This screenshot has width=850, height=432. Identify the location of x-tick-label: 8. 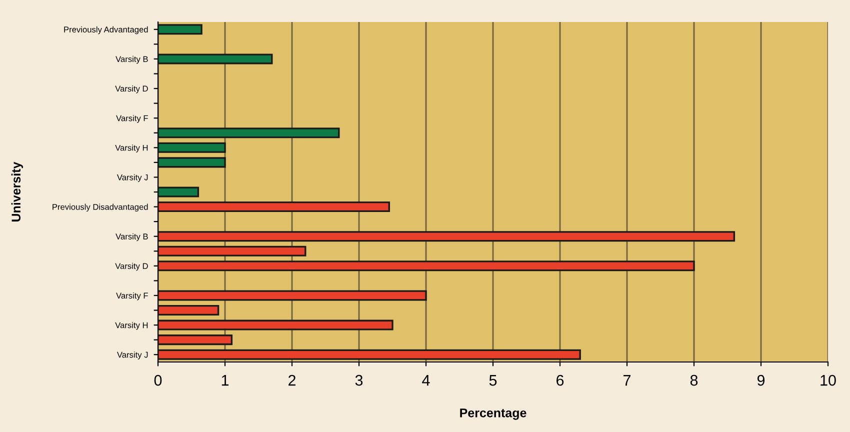
(694, 380).